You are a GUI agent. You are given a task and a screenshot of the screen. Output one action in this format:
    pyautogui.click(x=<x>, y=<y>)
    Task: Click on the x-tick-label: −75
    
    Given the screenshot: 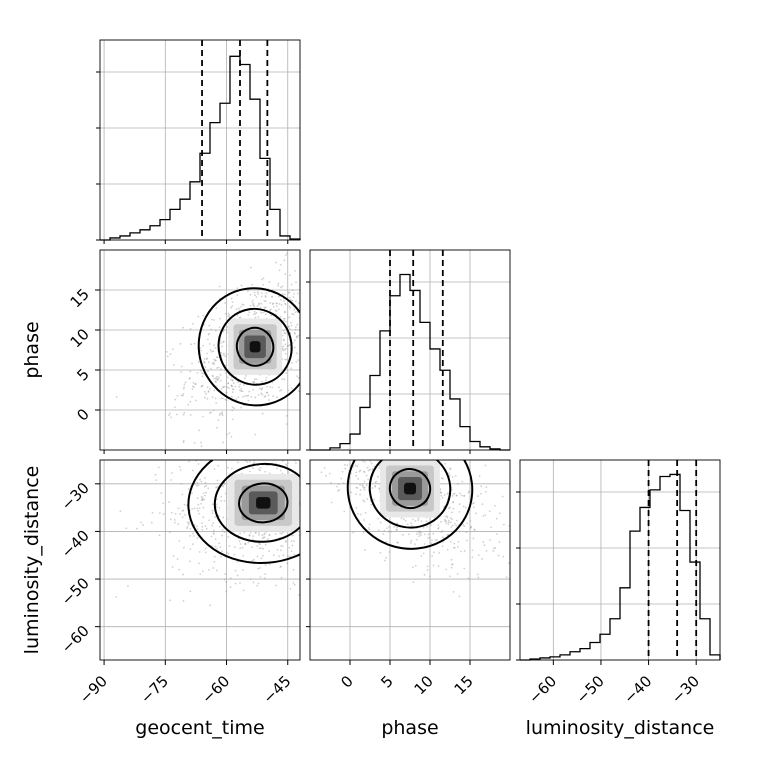 What is the action you would take?
    pyautogui.click(x=154, y=689)
    